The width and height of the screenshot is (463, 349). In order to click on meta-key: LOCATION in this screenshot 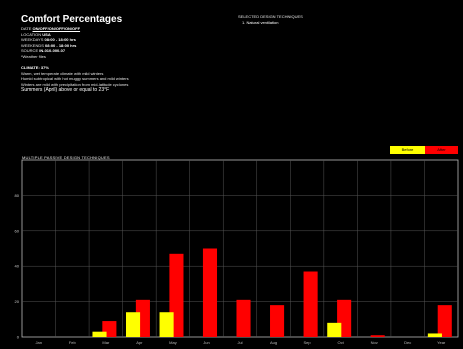, I will do `click(31, 34)`.